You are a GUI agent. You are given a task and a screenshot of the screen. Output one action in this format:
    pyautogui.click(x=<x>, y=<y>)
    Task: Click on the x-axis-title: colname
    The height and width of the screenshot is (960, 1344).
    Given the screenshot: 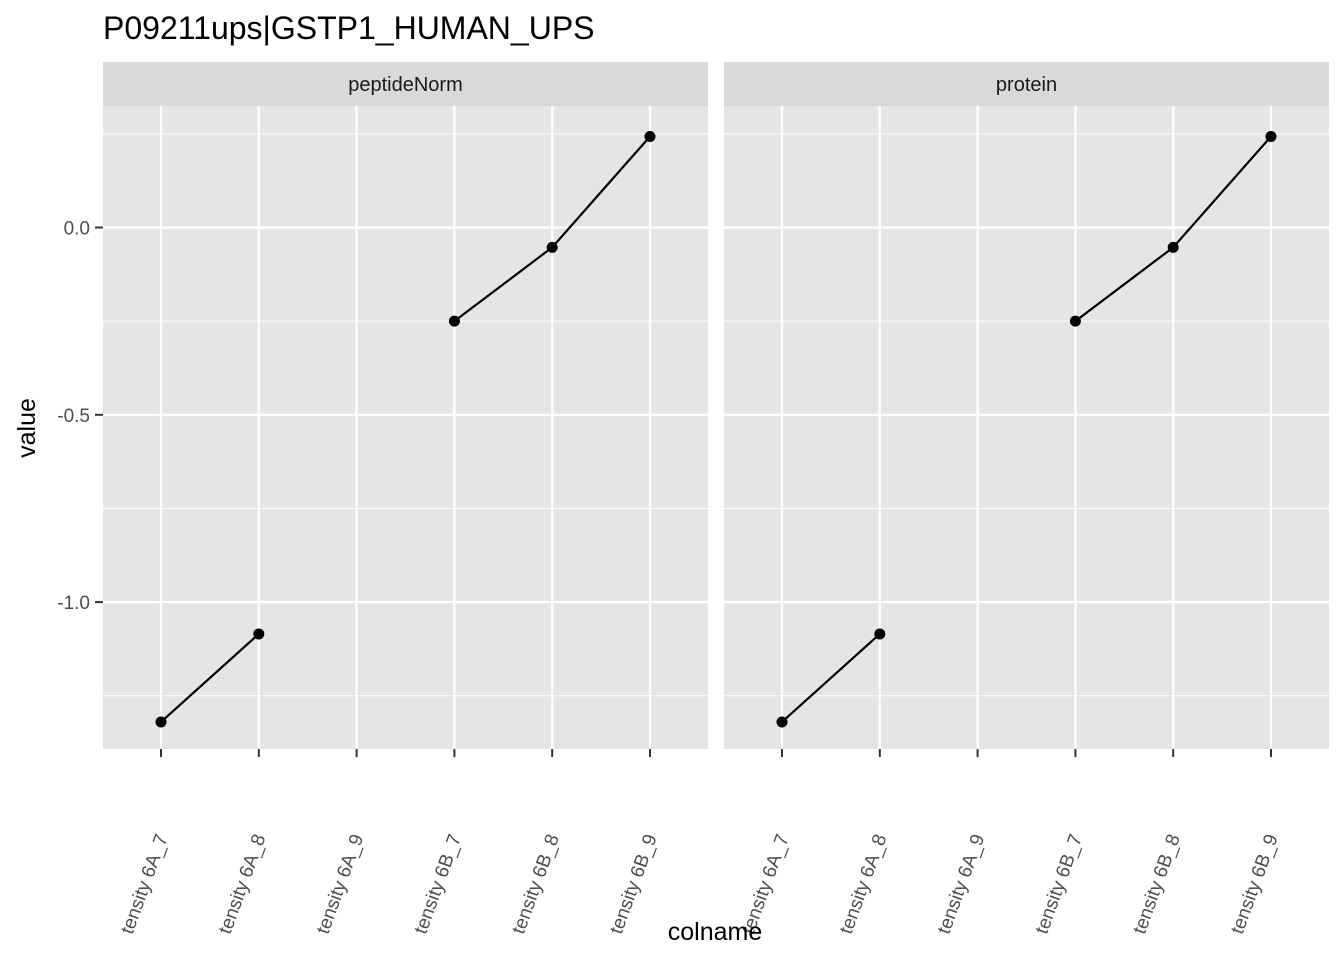 What is the action you would take?
    pyautogui.click(x=715, y=932)
    